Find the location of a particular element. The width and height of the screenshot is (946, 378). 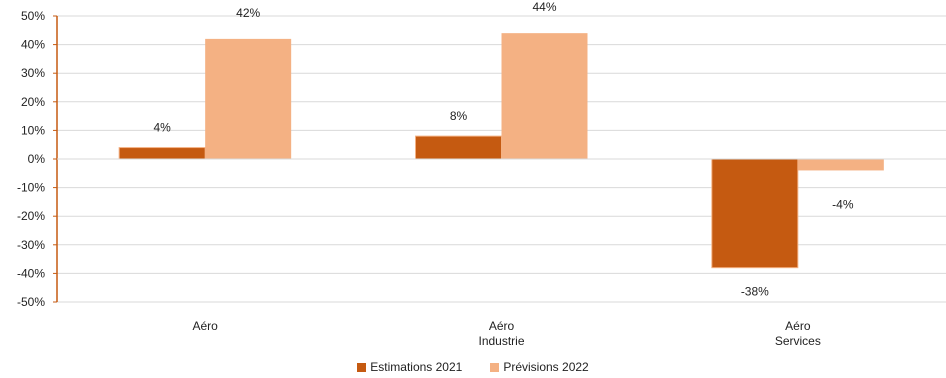

data-label-series-1-cat-2: -4% is located at coordinates (843, 204).